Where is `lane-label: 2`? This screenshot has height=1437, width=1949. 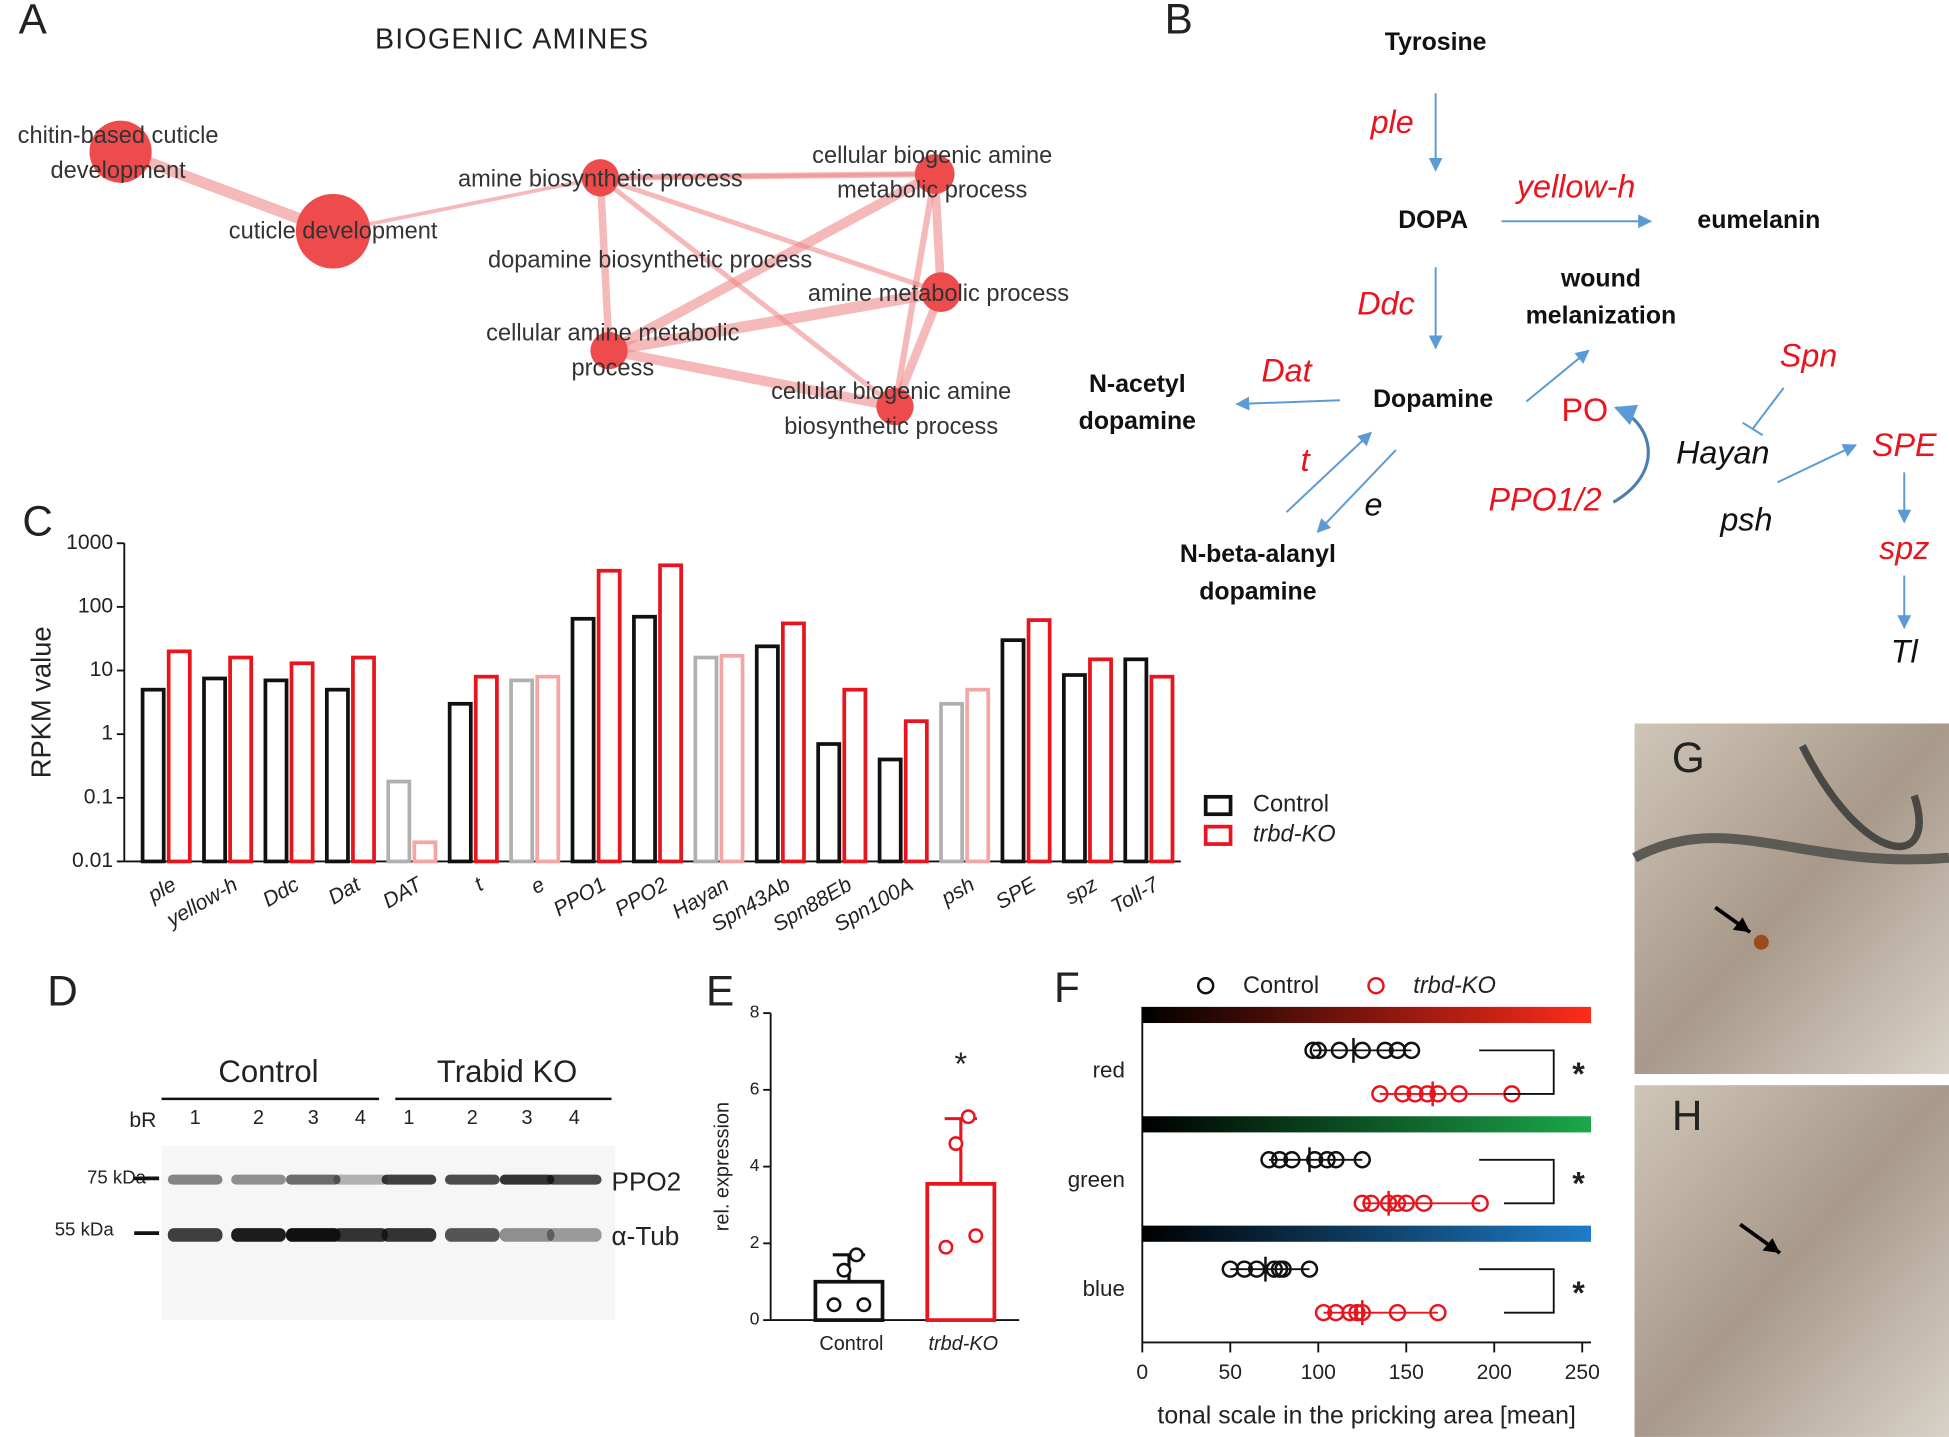
lane-label: 2 is located at coordinates (258, 1118).